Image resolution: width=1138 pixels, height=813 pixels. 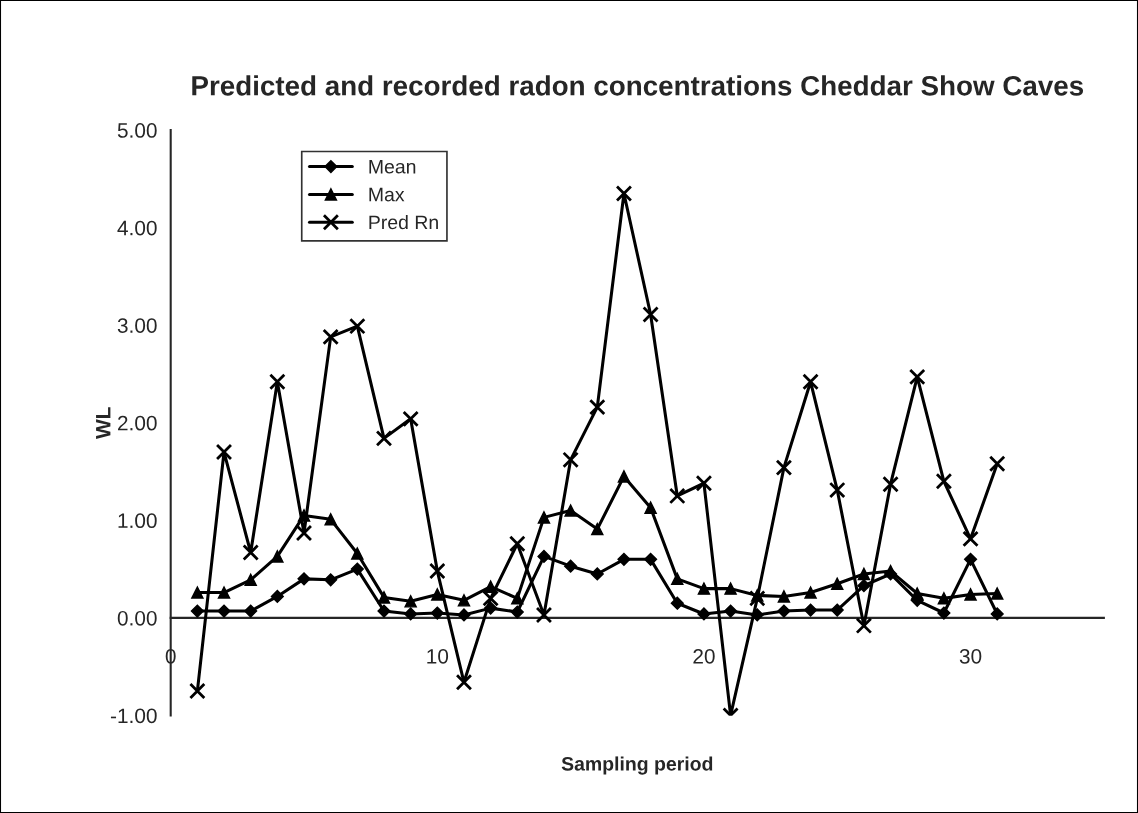 What do you see at coordinates (137, 325) in the screenshot?
I see `y-tick-label: 3.00` at bounding box center [137, 325].